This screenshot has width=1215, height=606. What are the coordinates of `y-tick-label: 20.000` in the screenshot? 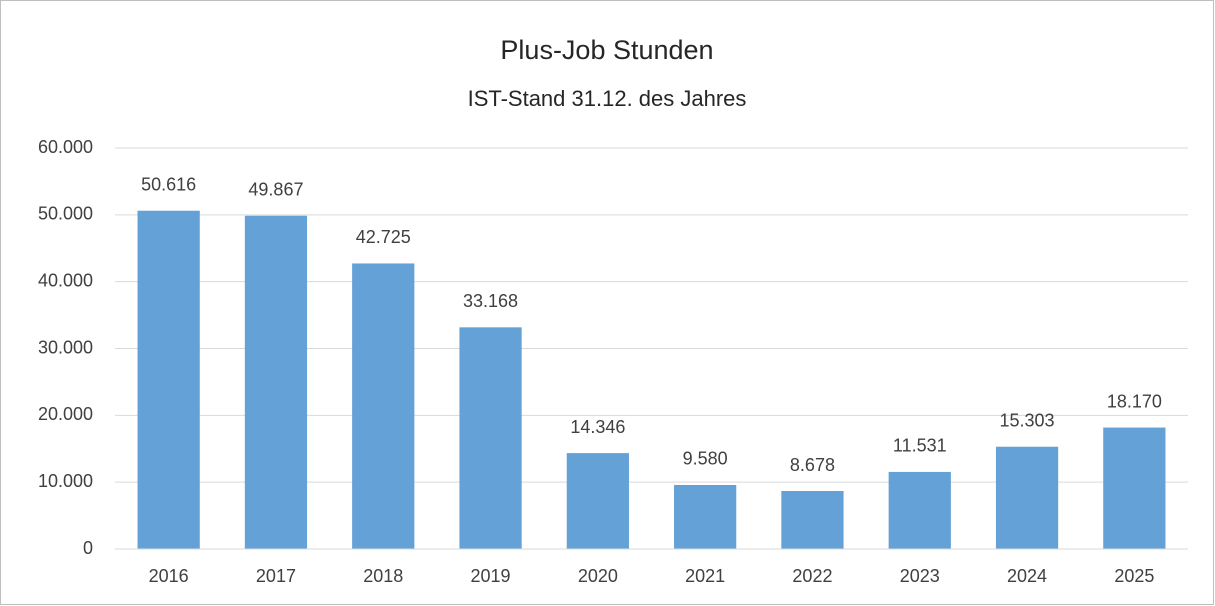 It's located at (65, 414).